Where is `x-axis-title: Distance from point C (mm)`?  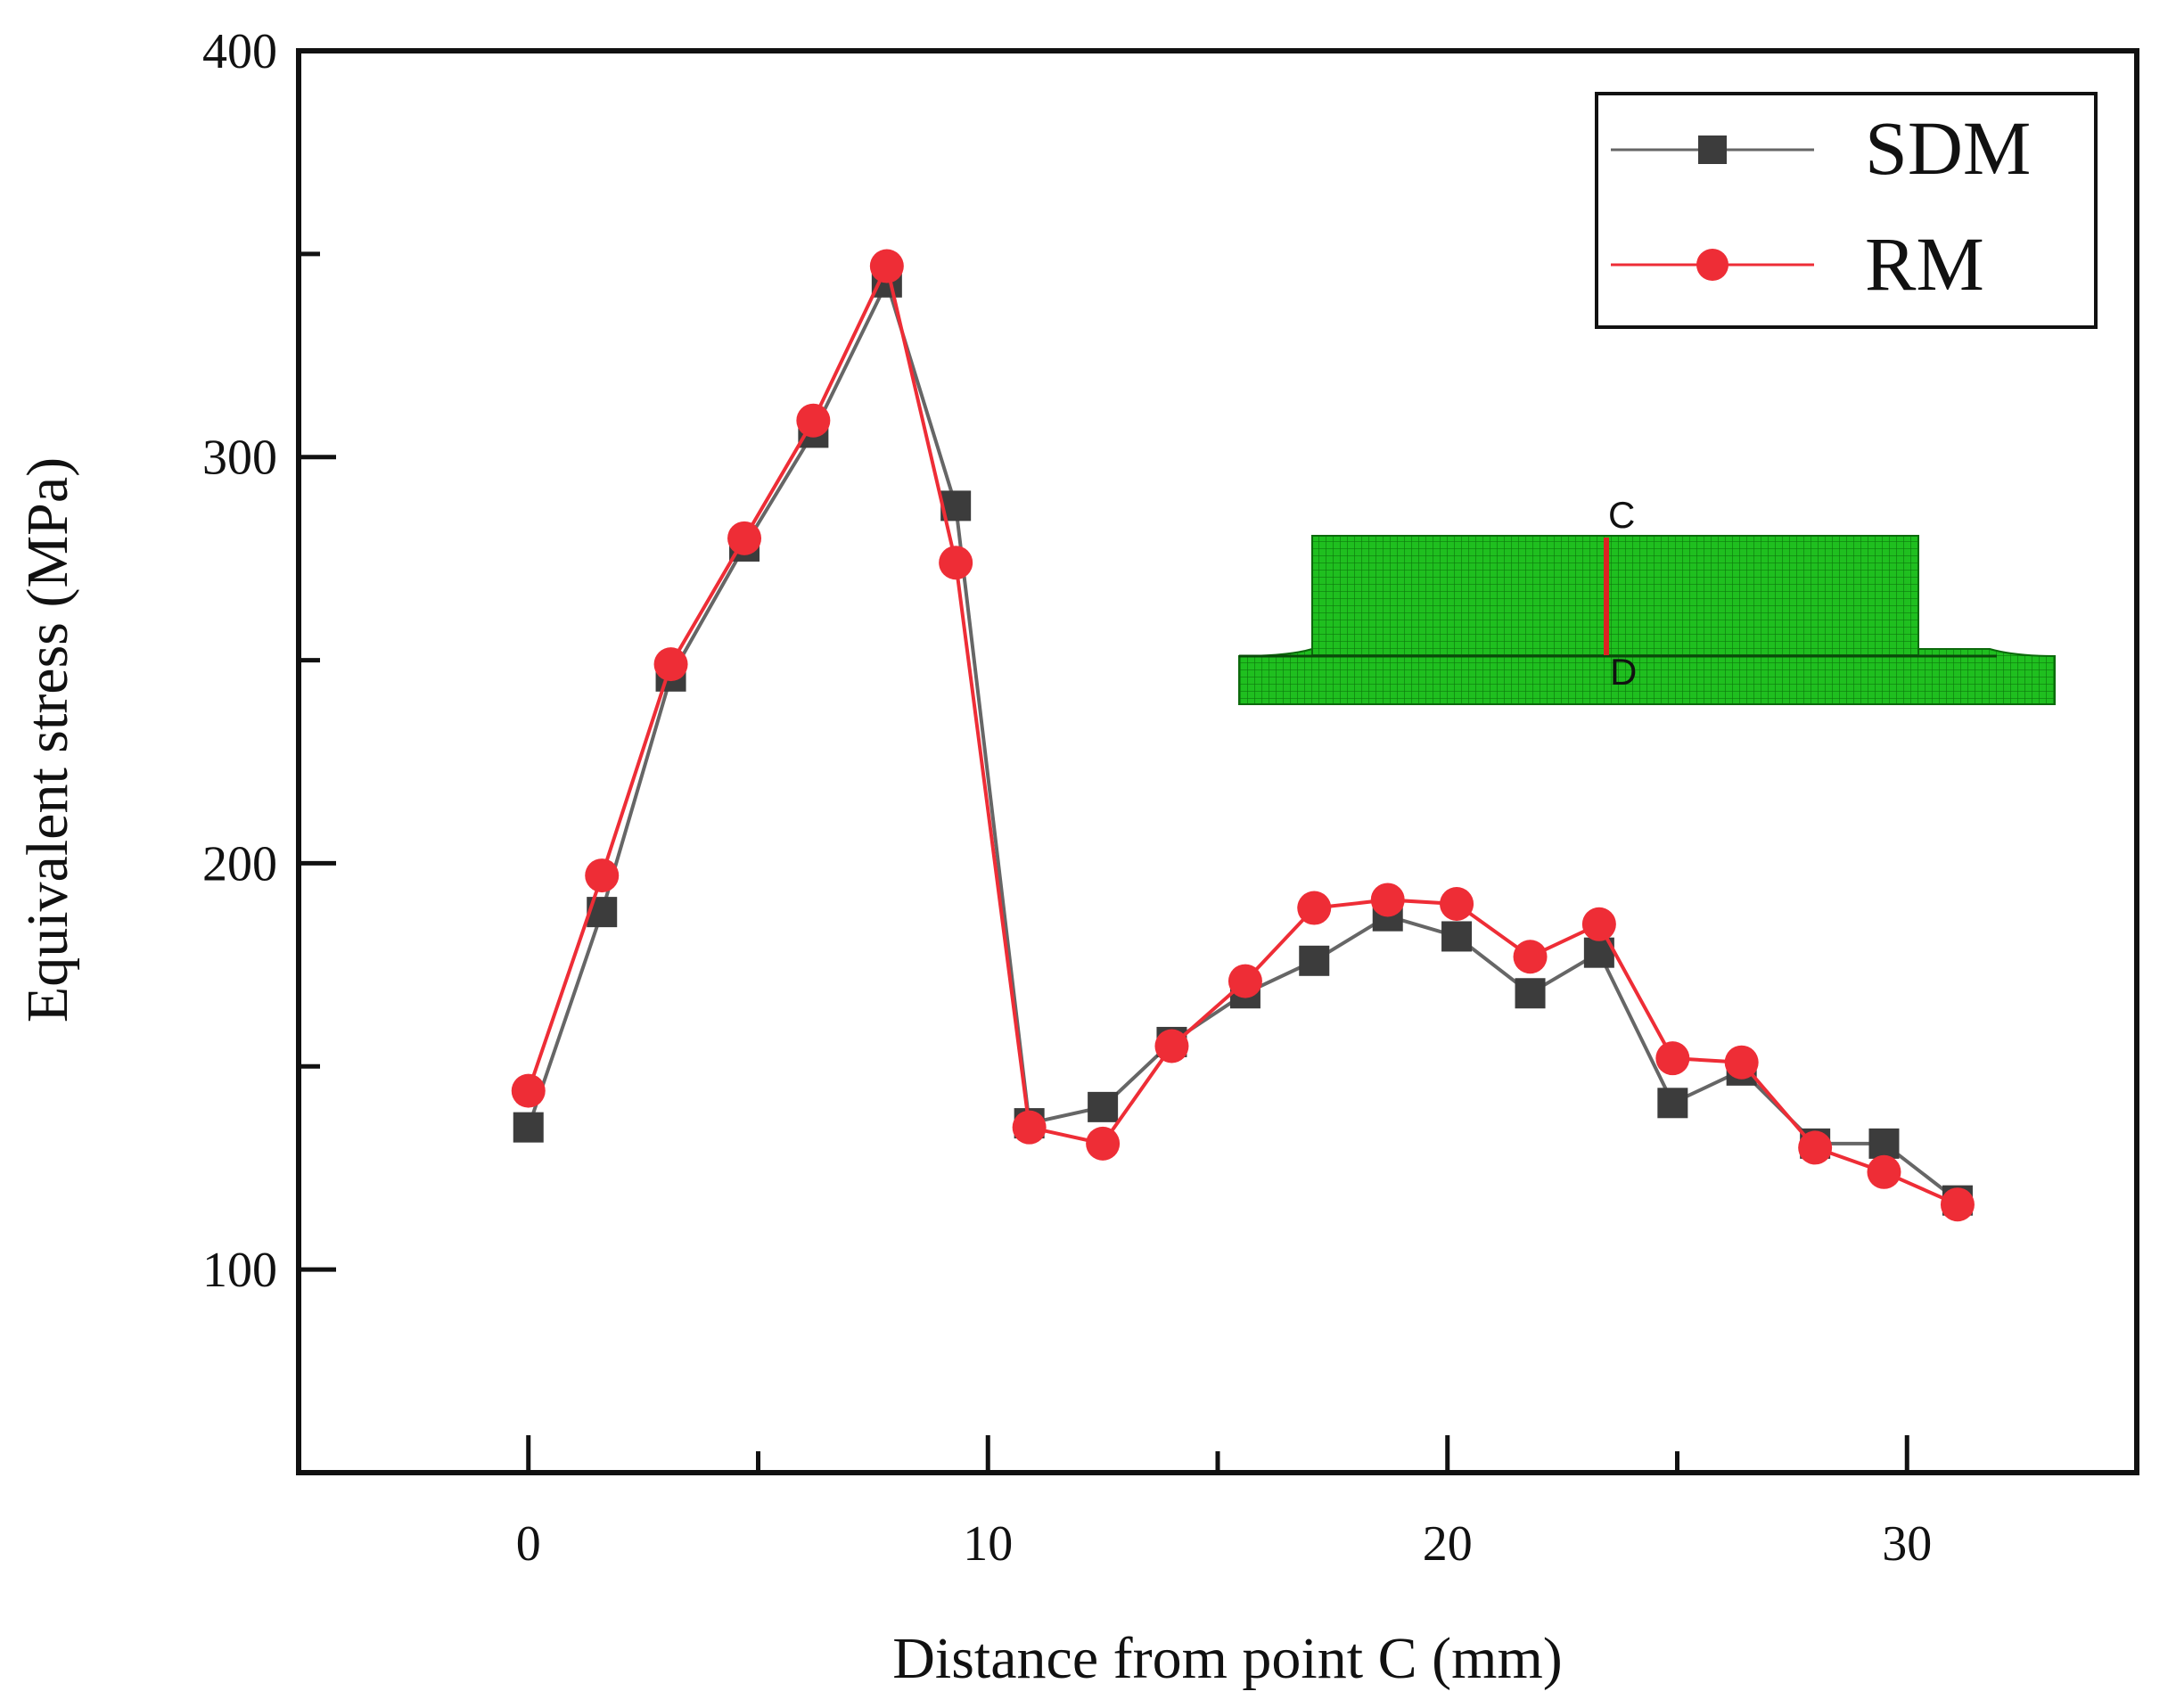 x-axis-title: Distance from point C (mm) is located at coordinates (1227, 1658).